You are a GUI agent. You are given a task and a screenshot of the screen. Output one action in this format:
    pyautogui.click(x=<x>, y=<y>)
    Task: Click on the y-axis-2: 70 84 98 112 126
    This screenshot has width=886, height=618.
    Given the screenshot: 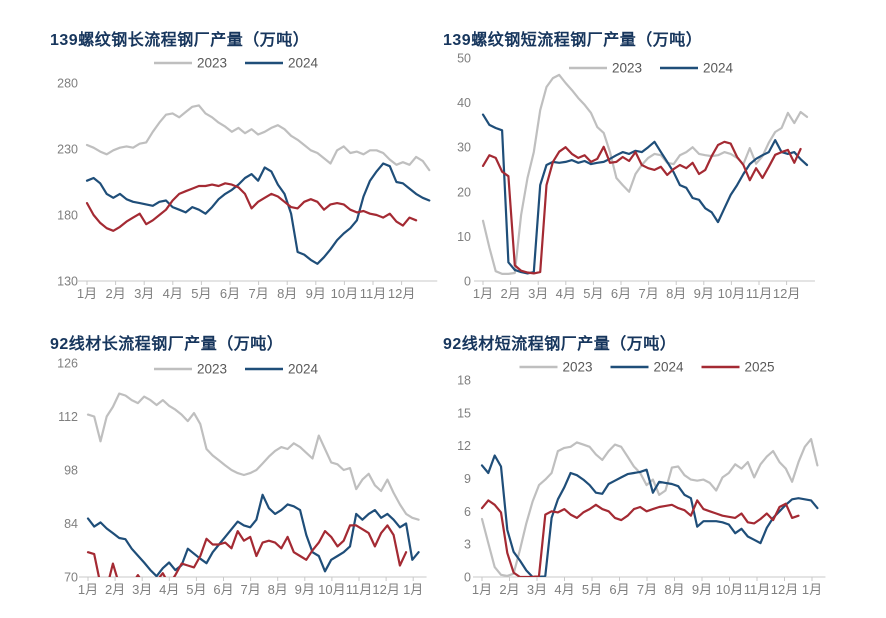 What is the action you would take?
    pyautogui.click(x=67, y=471)
    